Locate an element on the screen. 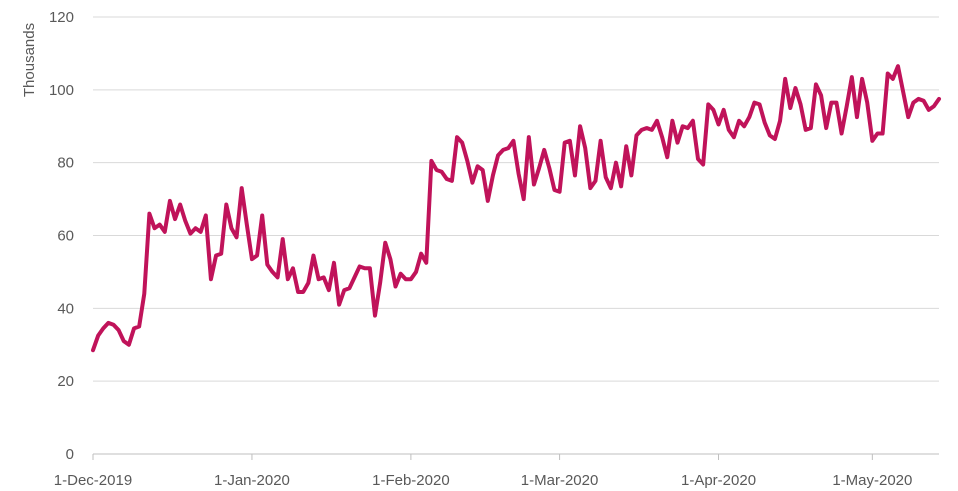 This screenshot has height=491, width=958. y-tick-label: 100 is located at coordinates (61, 90).